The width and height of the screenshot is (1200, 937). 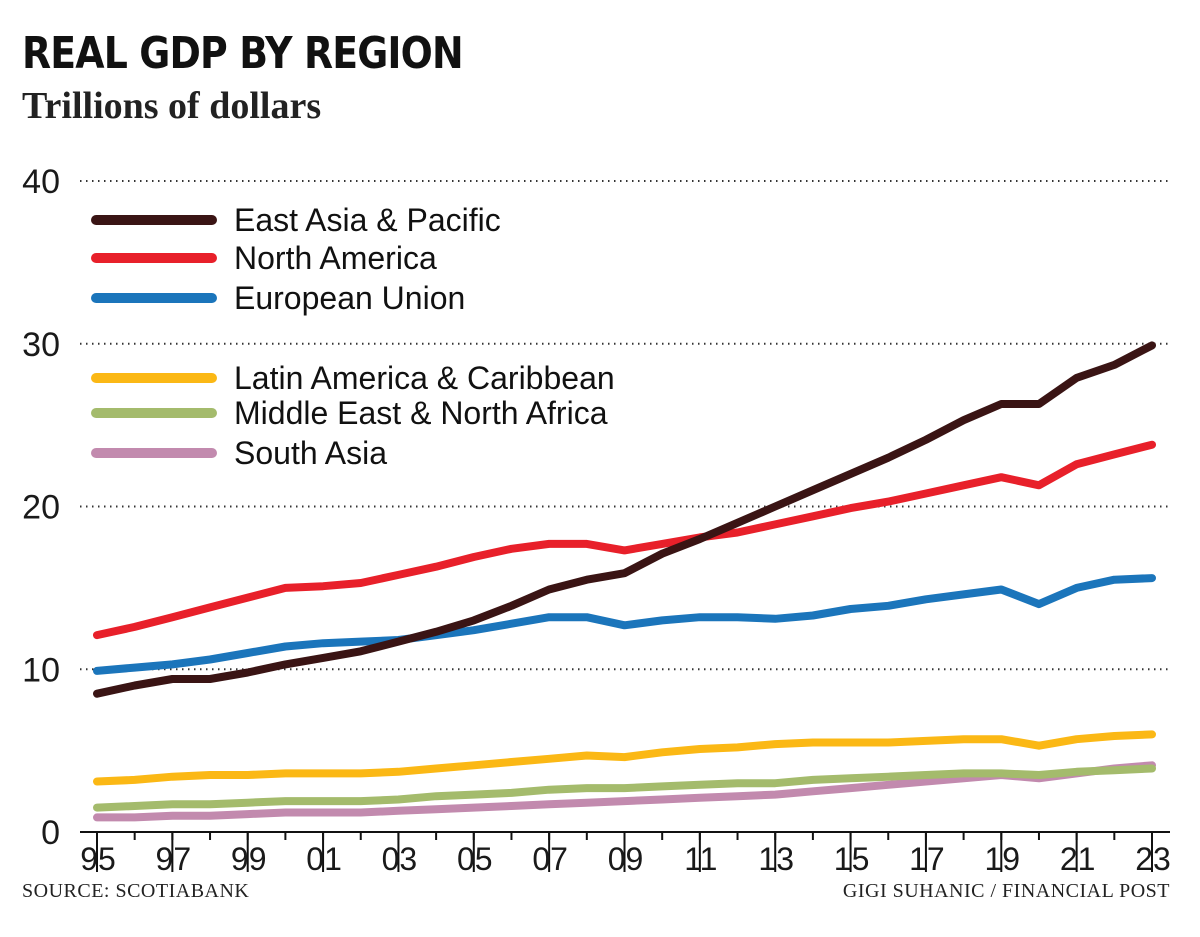 What do you see at coordinates (1002, 859) in the screenshot?
I see `x-tick-label: 19` at bounding box center [1002, 859].